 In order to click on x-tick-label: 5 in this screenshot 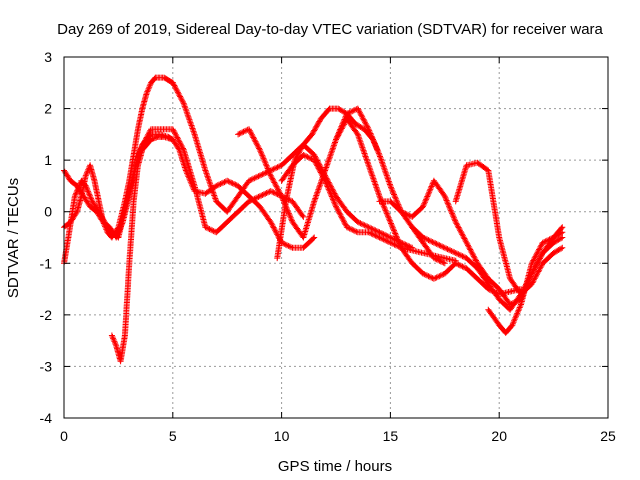, I will do `click(173, 436)`.